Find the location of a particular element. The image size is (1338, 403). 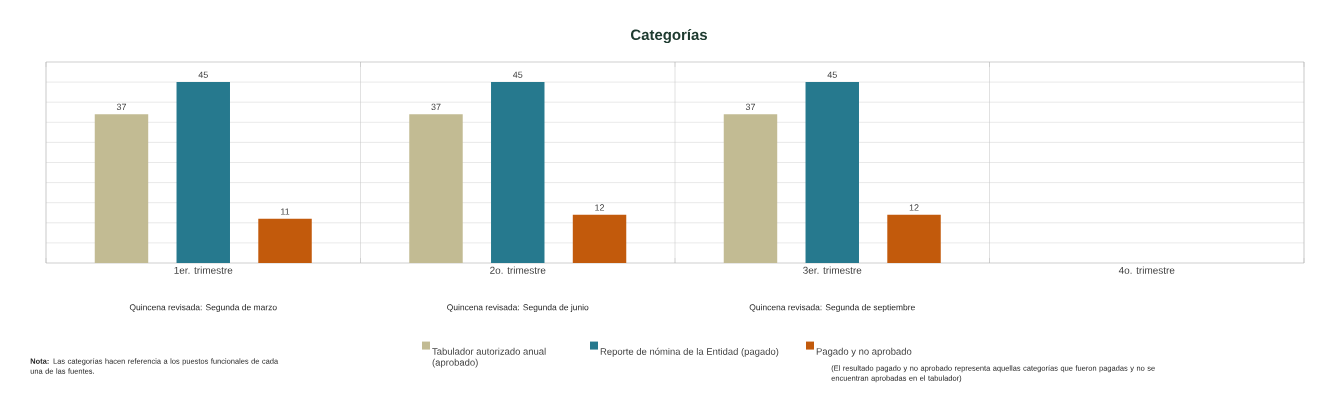

text: Quincena revisada: Segunda de junio is located at coordinates (518, 308).